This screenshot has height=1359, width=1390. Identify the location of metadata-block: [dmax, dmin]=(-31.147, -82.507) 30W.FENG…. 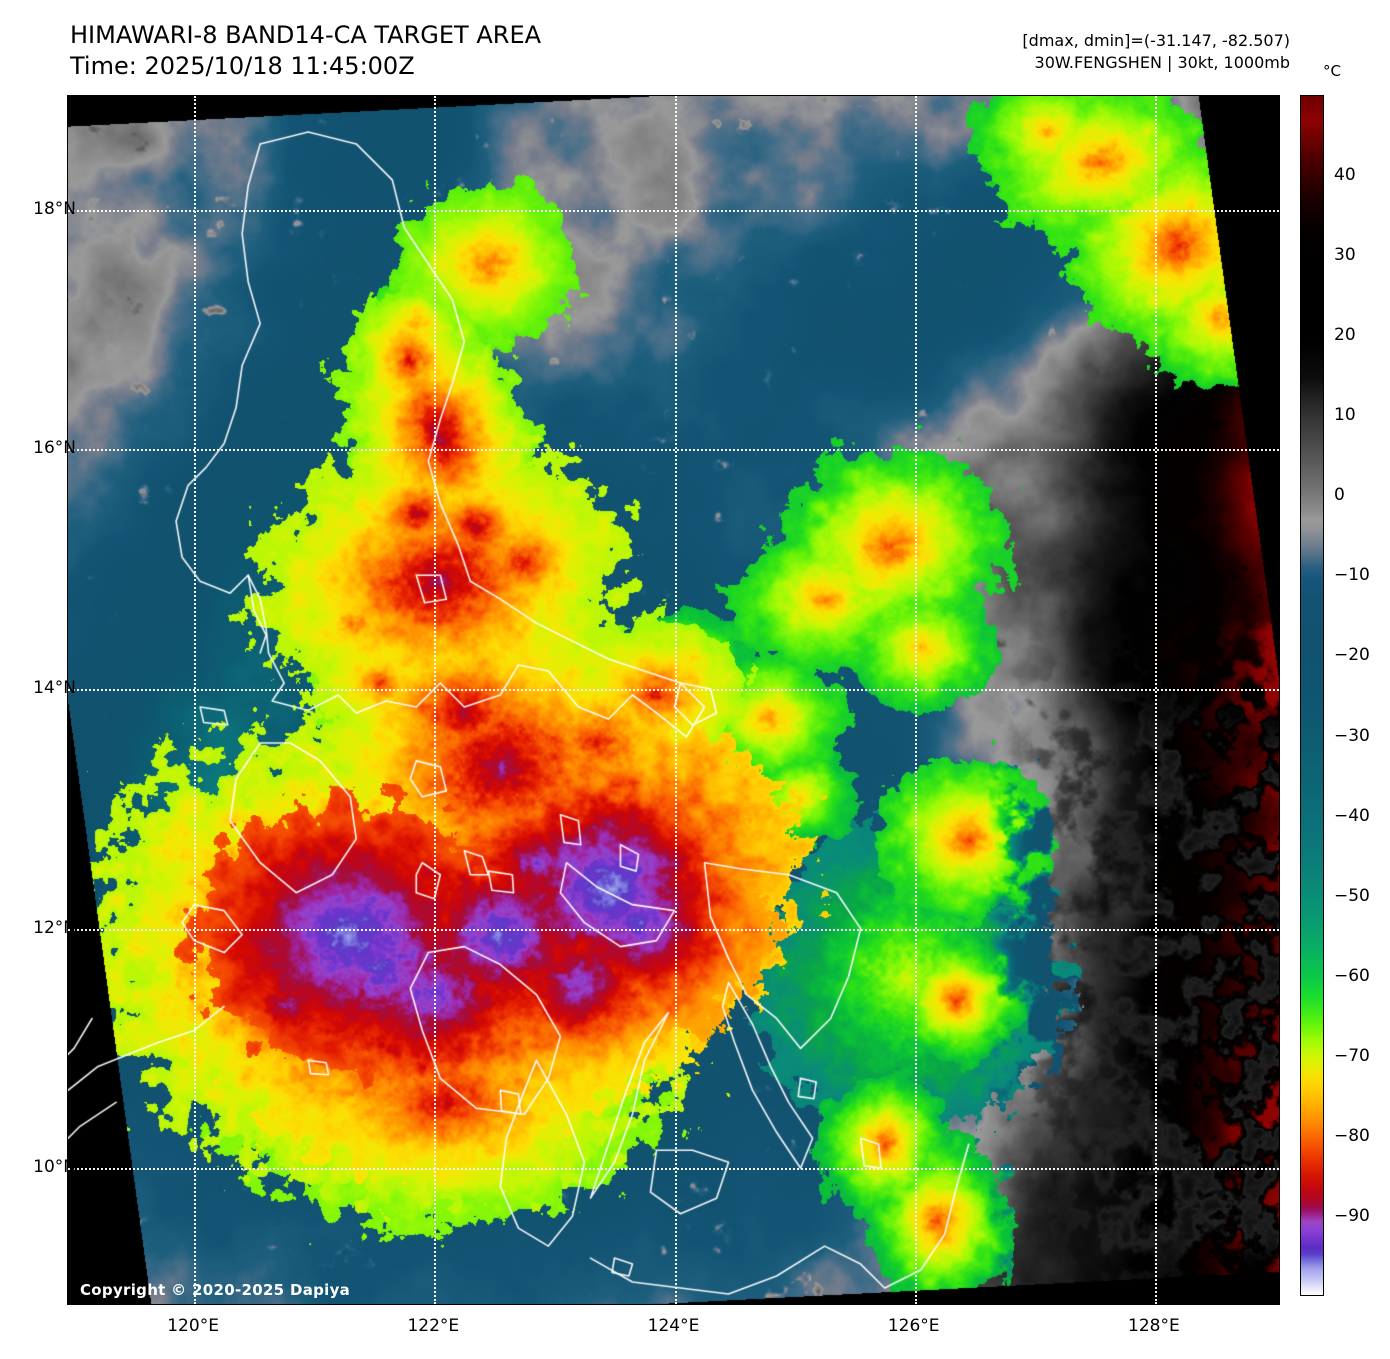
(1156, 52).